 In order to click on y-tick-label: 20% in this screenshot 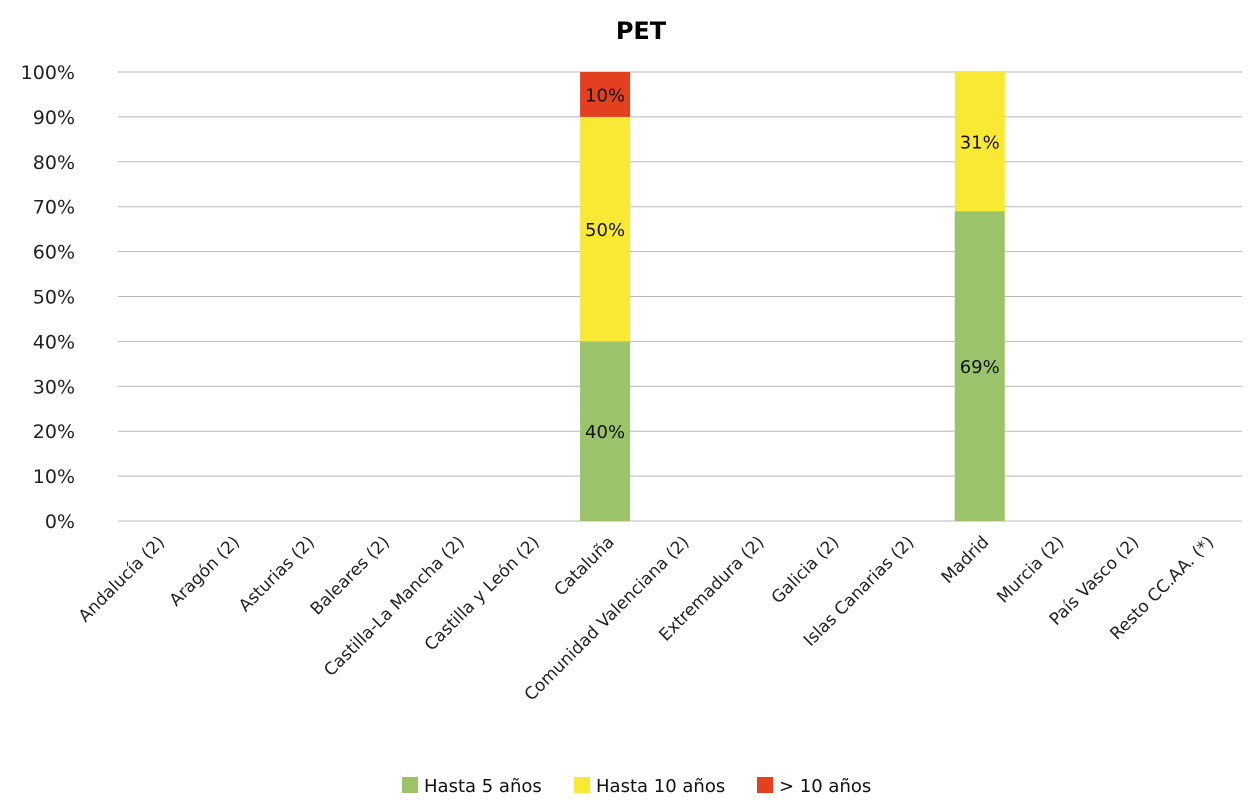, I will do `click(54, 432)`.